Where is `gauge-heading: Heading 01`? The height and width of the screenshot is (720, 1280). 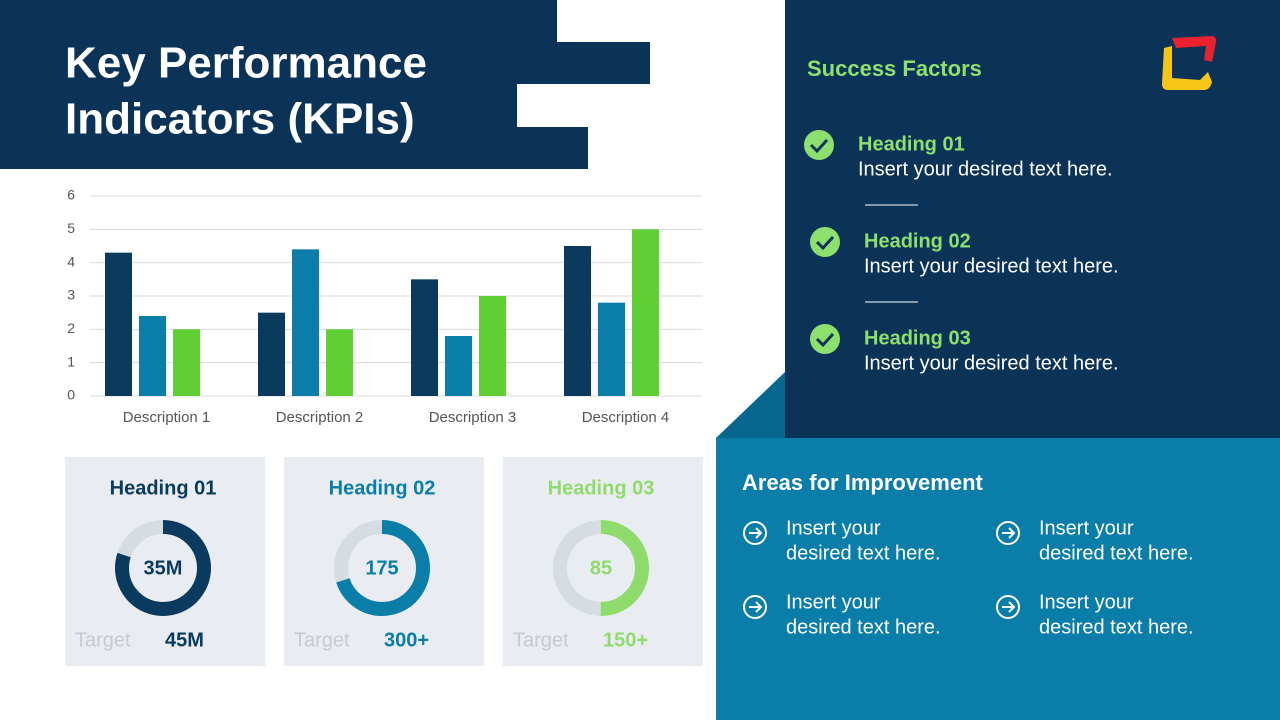 gauge-heading: Heading 01 is located at coordinates (163, 488).